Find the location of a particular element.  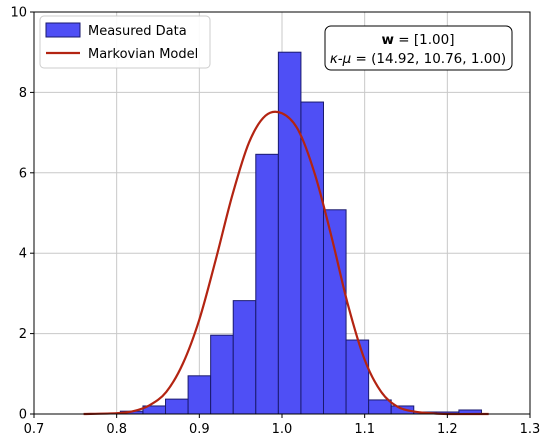

weight-value: = [1.00] is located at coordinates (424, 40).